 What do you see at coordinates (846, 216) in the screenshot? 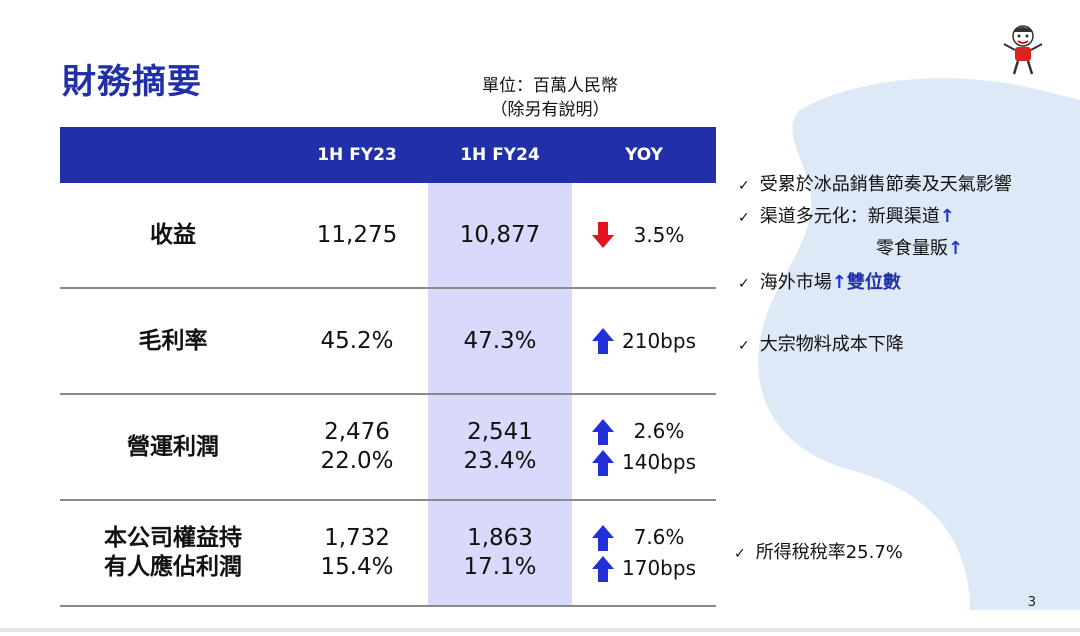
I see `note-channel: ✓ 渠道多元化：新興渠道↑` at bounding box center [846, 216].